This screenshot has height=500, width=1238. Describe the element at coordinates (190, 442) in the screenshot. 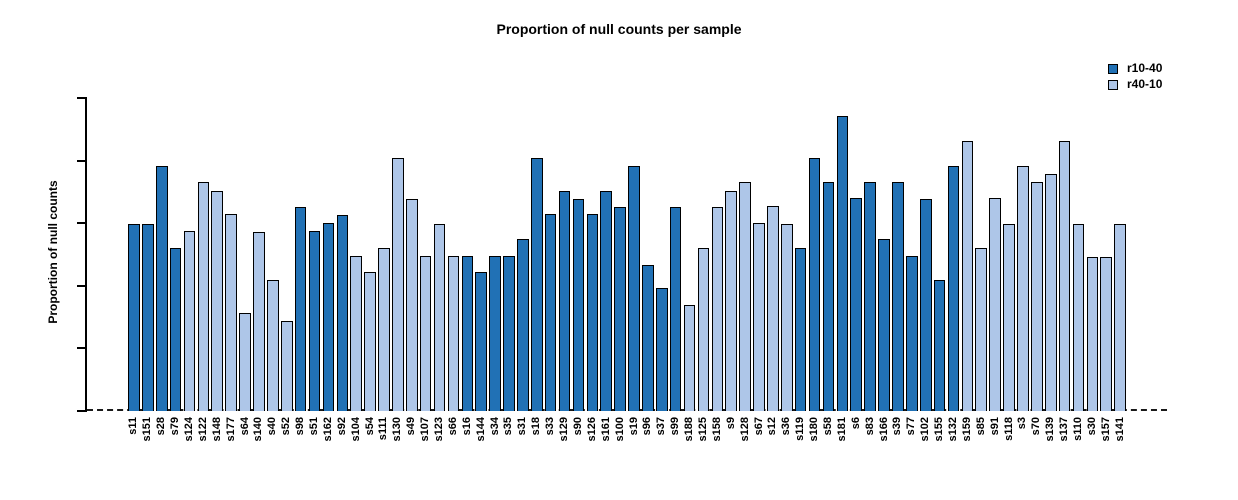

I see `x-label-cell: s124` at that location.